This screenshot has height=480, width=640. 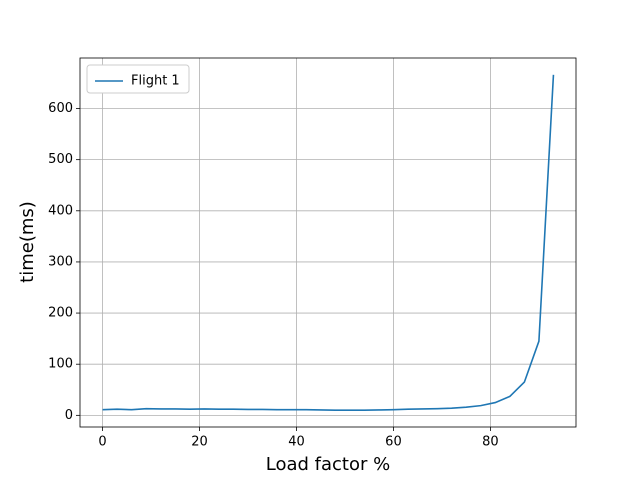 I want to click on x-tick-label: 60, so click(x=393, y=442).